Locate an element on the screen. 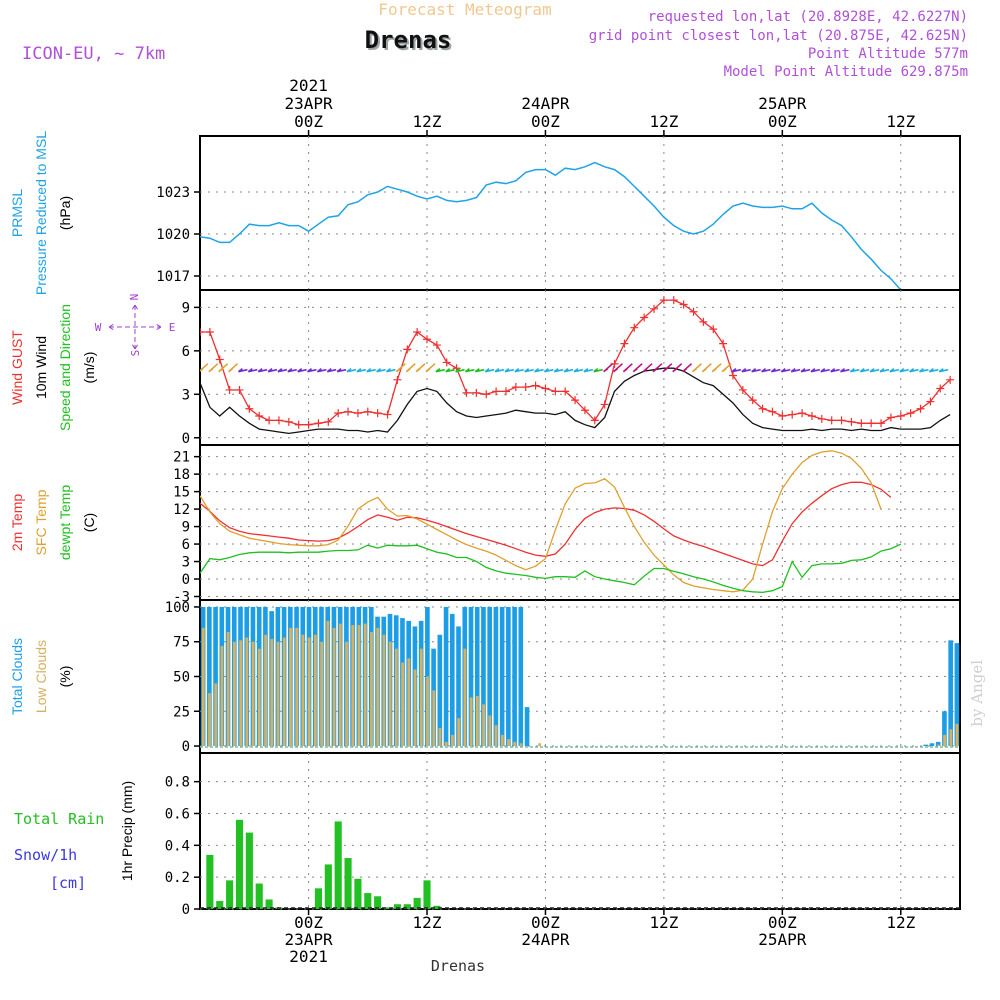  y-axis-label: Speed and Direction is located at coordinates (65, 367).